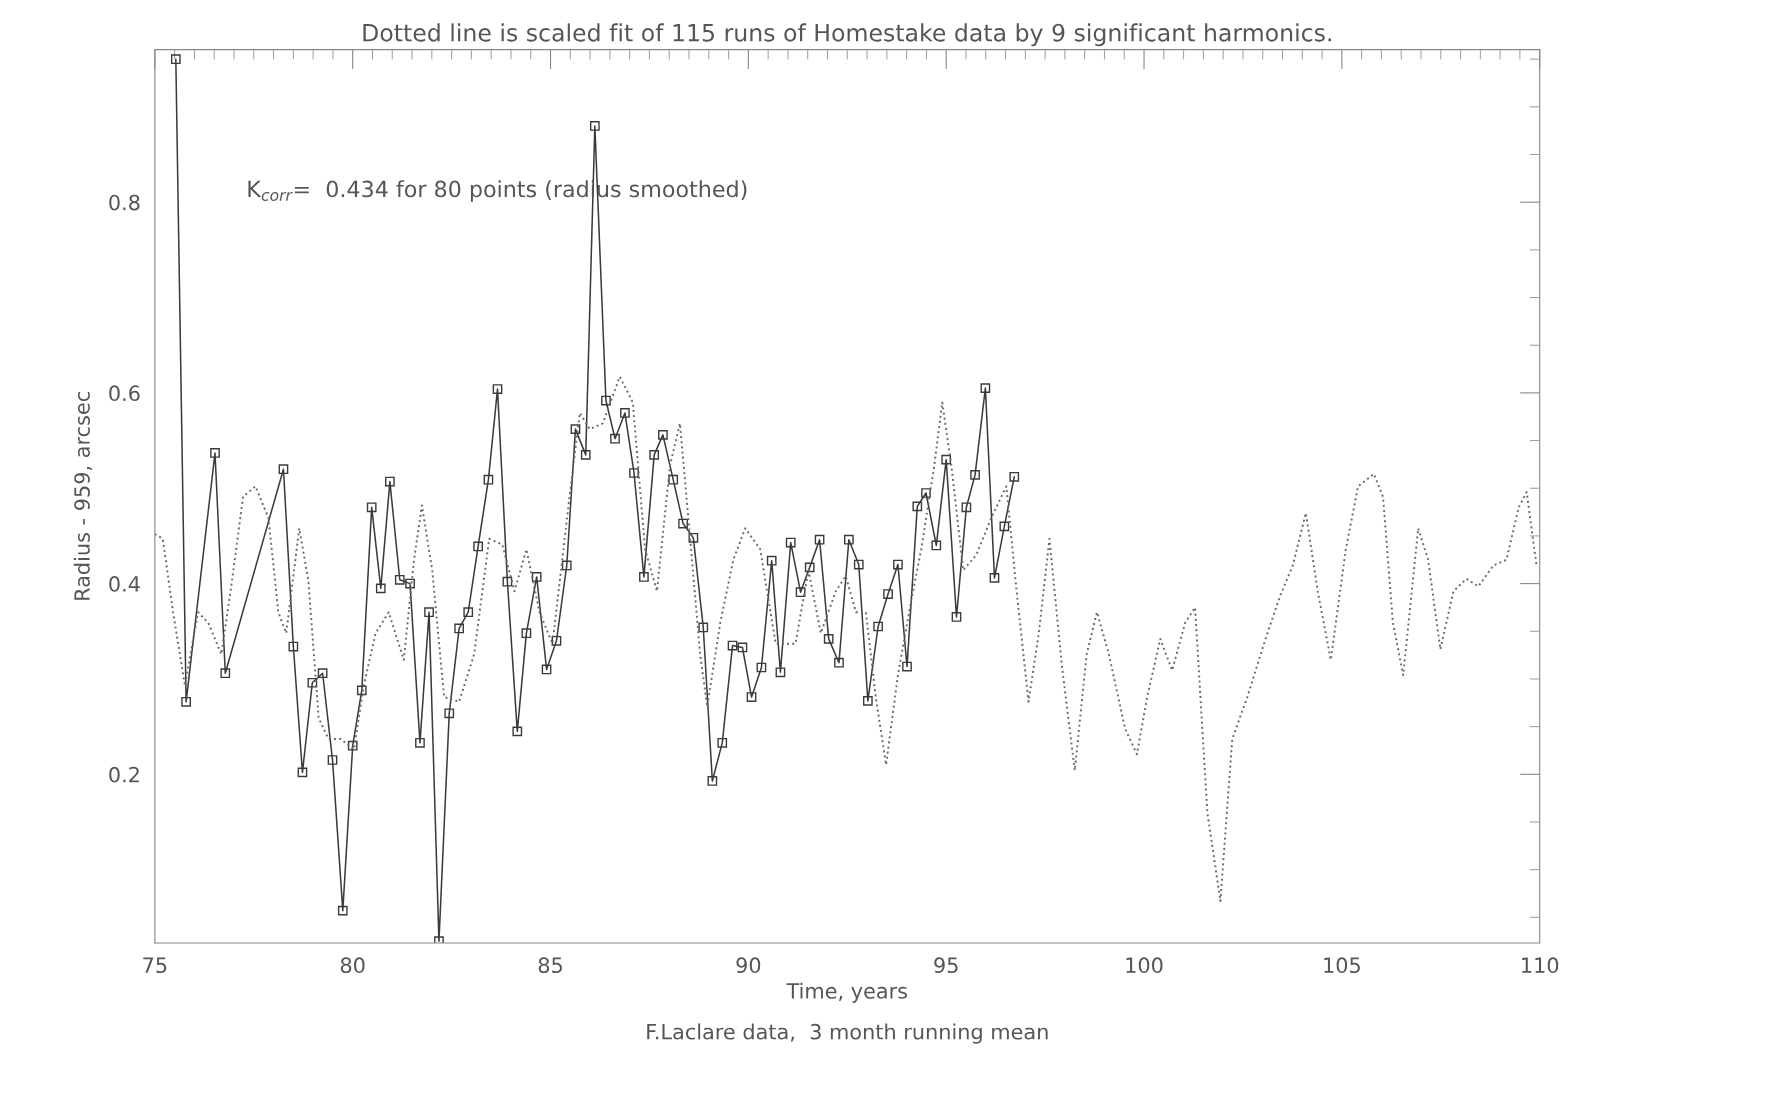 Image resolution: width=1780 pixels, height=1103 pixels. What do you see at coordinates (124, 584) in the screenshot?
I see `y-tick-label: 0.4` at bounding box center [124, 584].